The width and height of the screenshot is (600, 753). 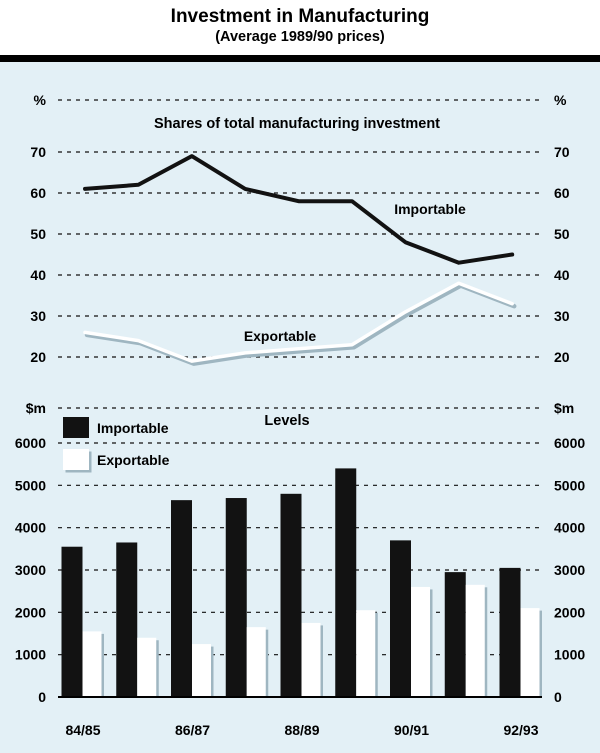 What do you see at coordinates (569, 443) in the screenshot?
I see `y-tick-label-right: 6000` at bounding box center [569, 443].